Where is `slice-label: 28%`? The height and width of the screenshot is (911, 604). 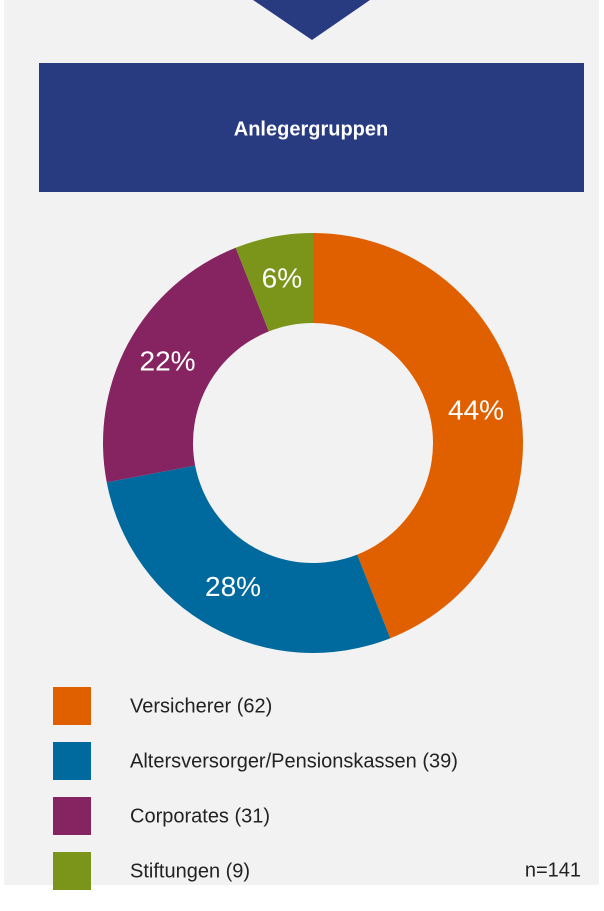
slice-label: 28% is located at coordinates (233, 586).